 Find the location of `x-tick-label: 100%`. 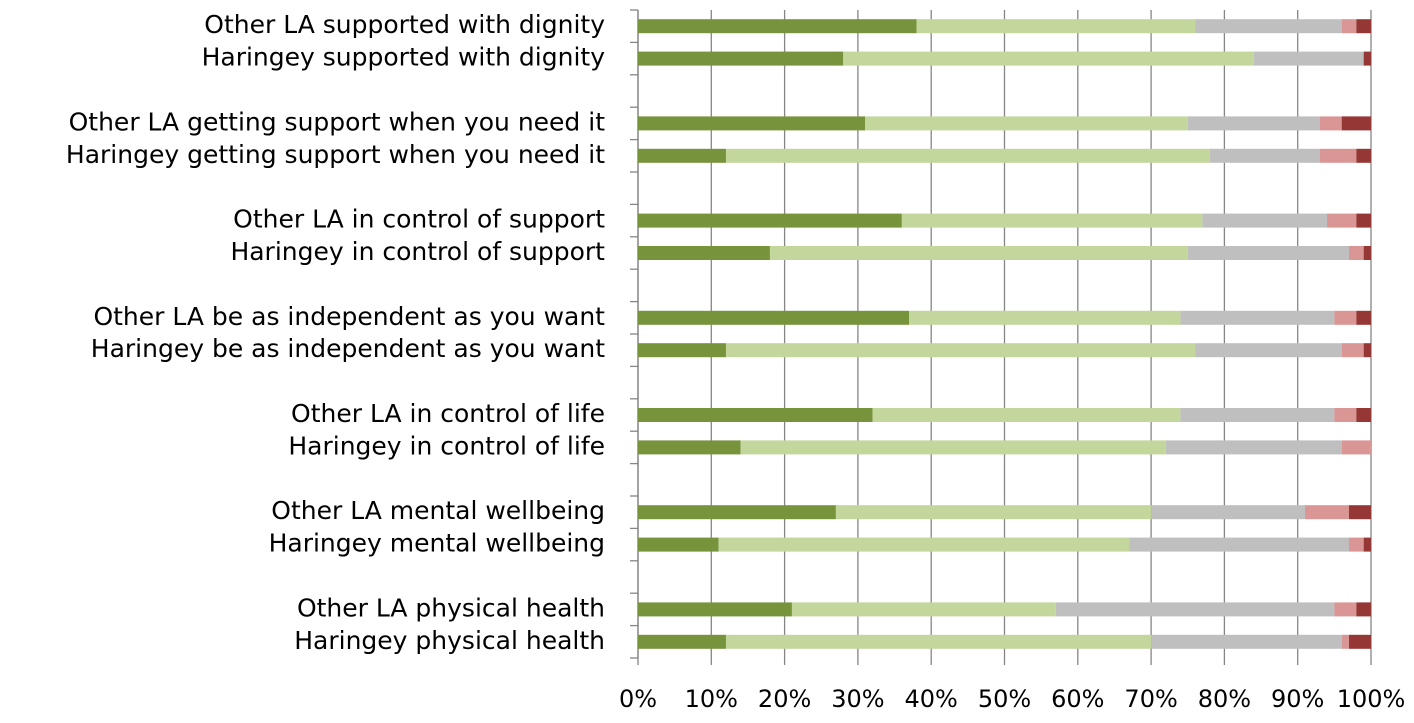

x-tick-label: 100% is located at coordinates (1371, 699).